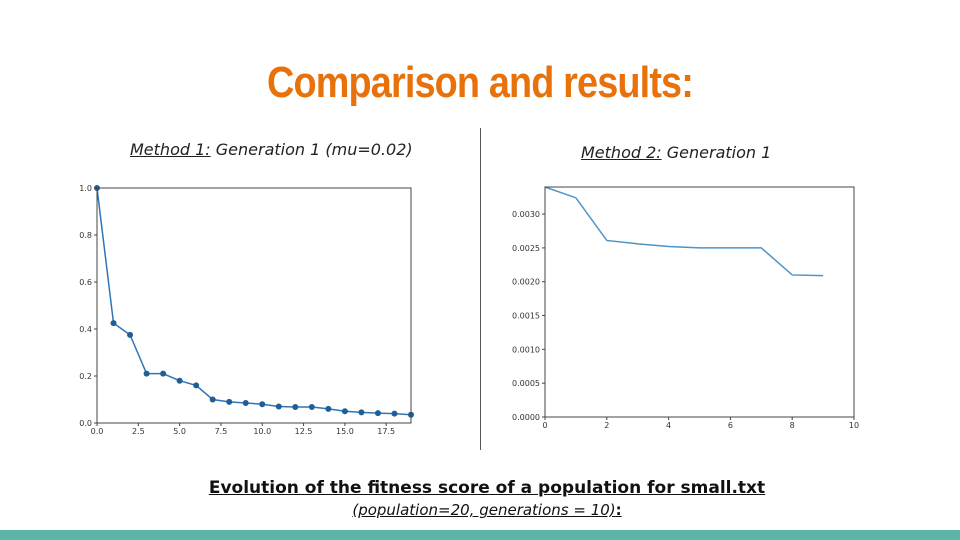 Image resolution: width=960 pixels, height=540 pixels. What do you see at coordinates (345, 431) in the screenshot?
I see `method1-x-tick-label: 15.0` at bounding box center [345, 431].